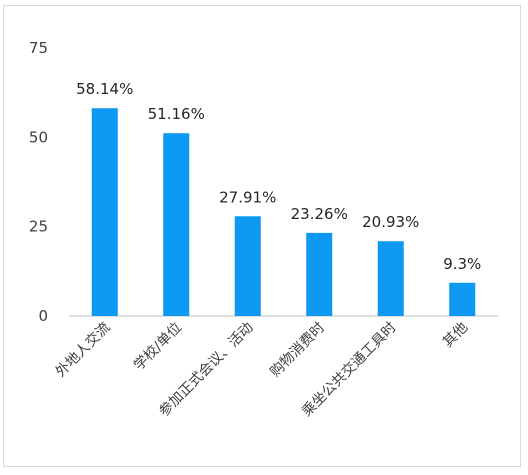  I want to click on y-tick-label: 0, so click(43, 316).